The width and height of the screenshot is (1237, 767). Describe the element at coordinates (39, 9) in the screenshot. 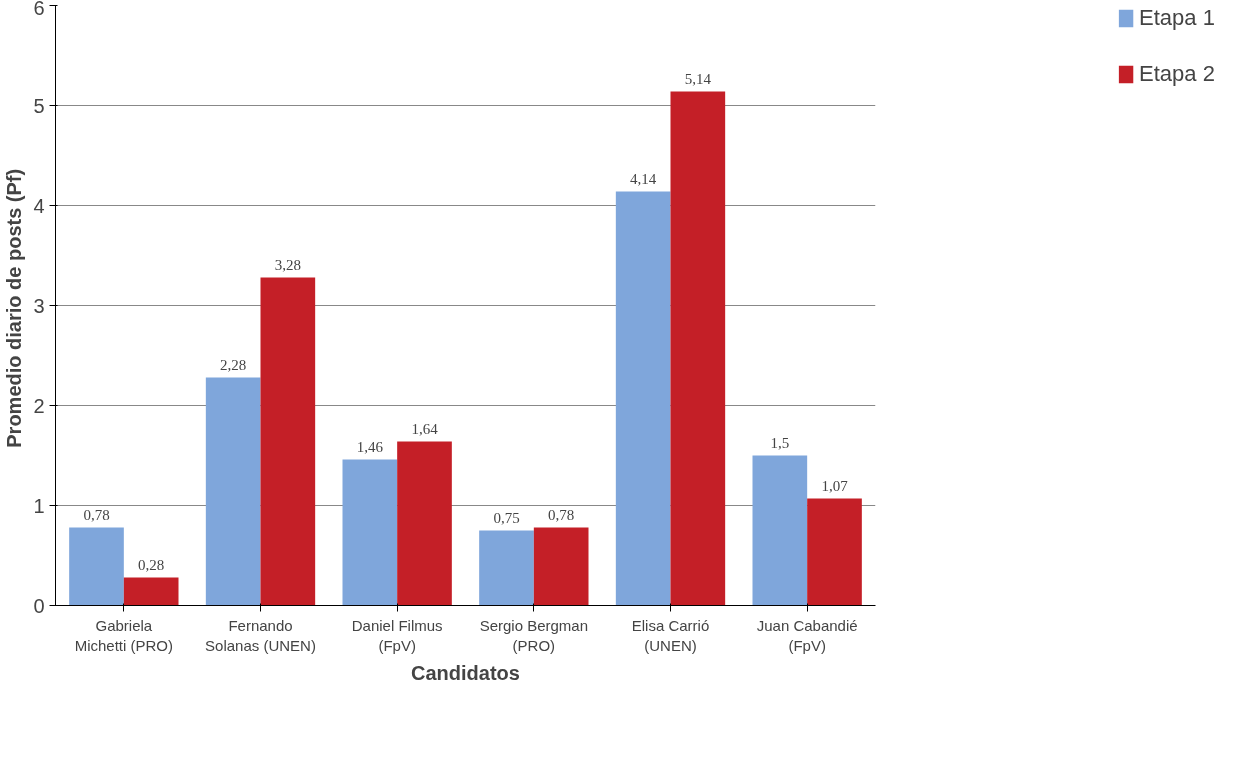

I see `y-tick-label: 6` at that location.